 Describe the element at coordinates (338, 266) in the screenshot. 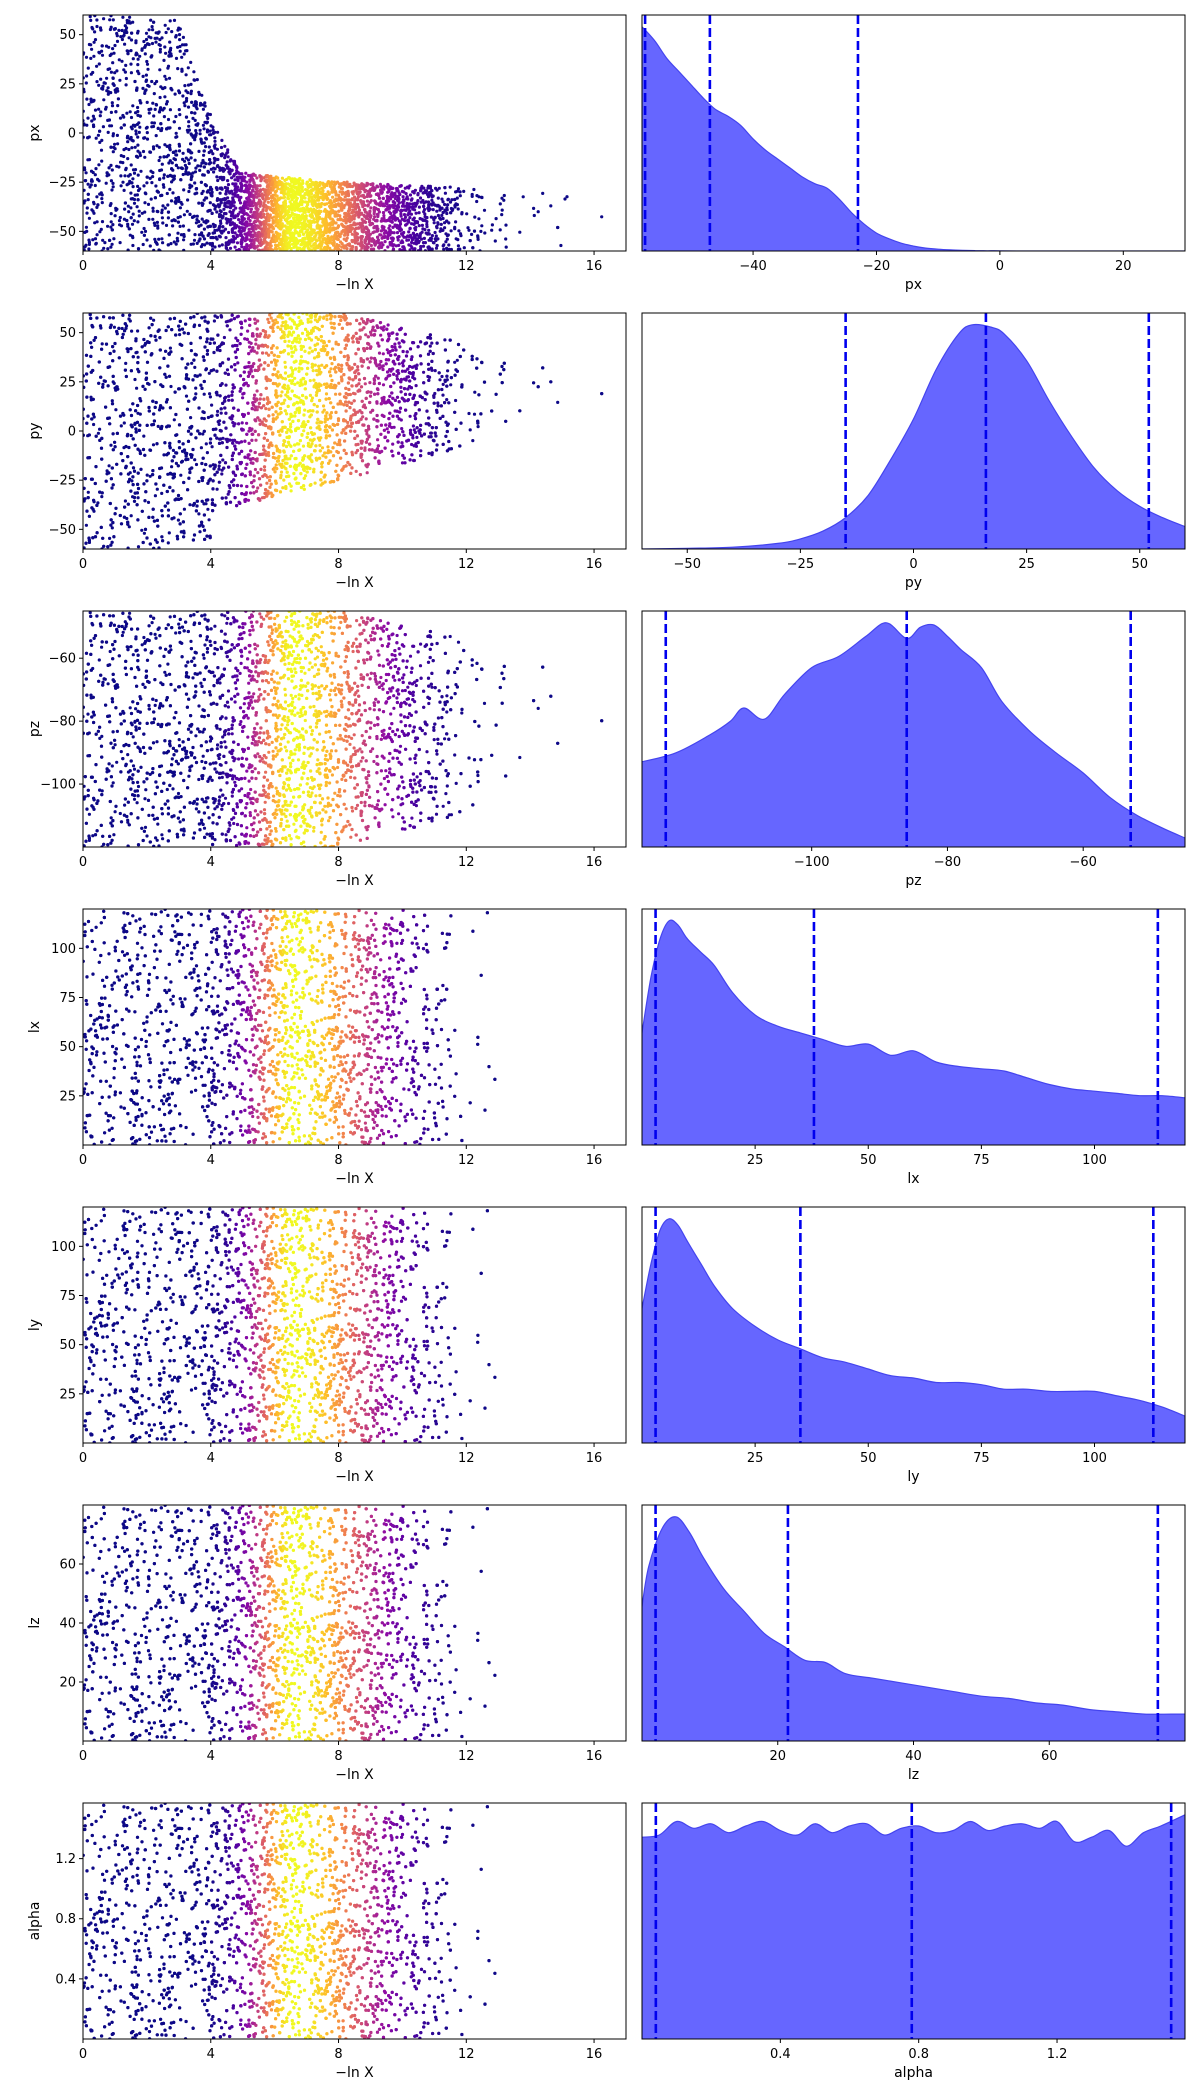

I see `x-tick-label: 8` at that location.